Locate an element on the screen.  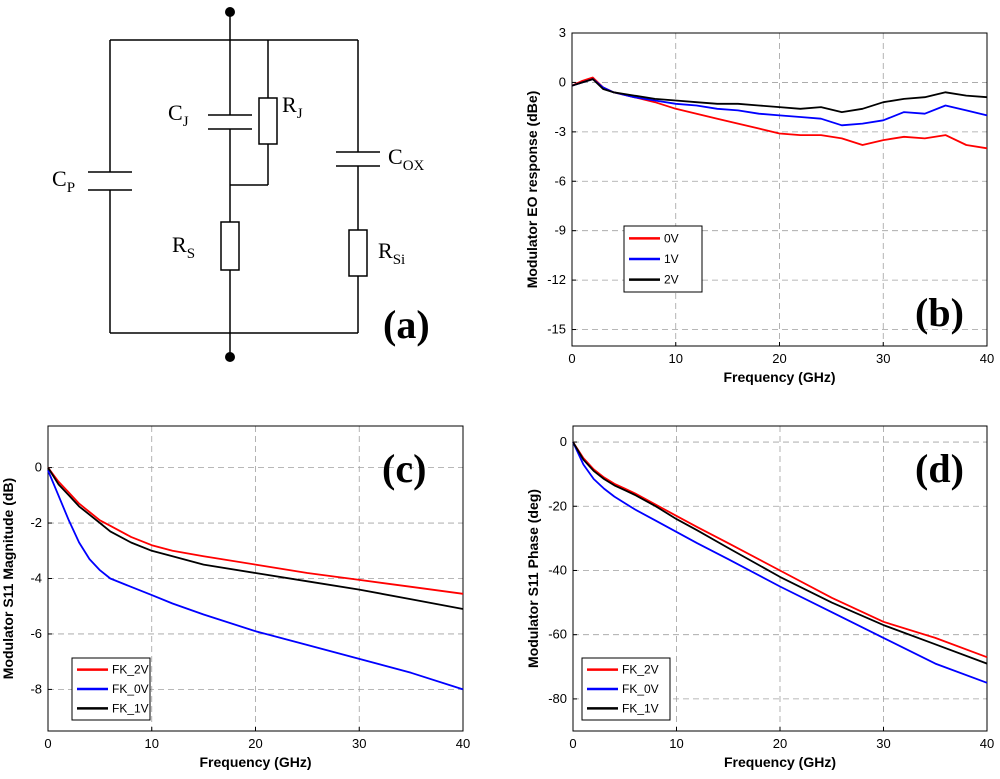
panel-tag: (d) is located at coordinates (939, 468).